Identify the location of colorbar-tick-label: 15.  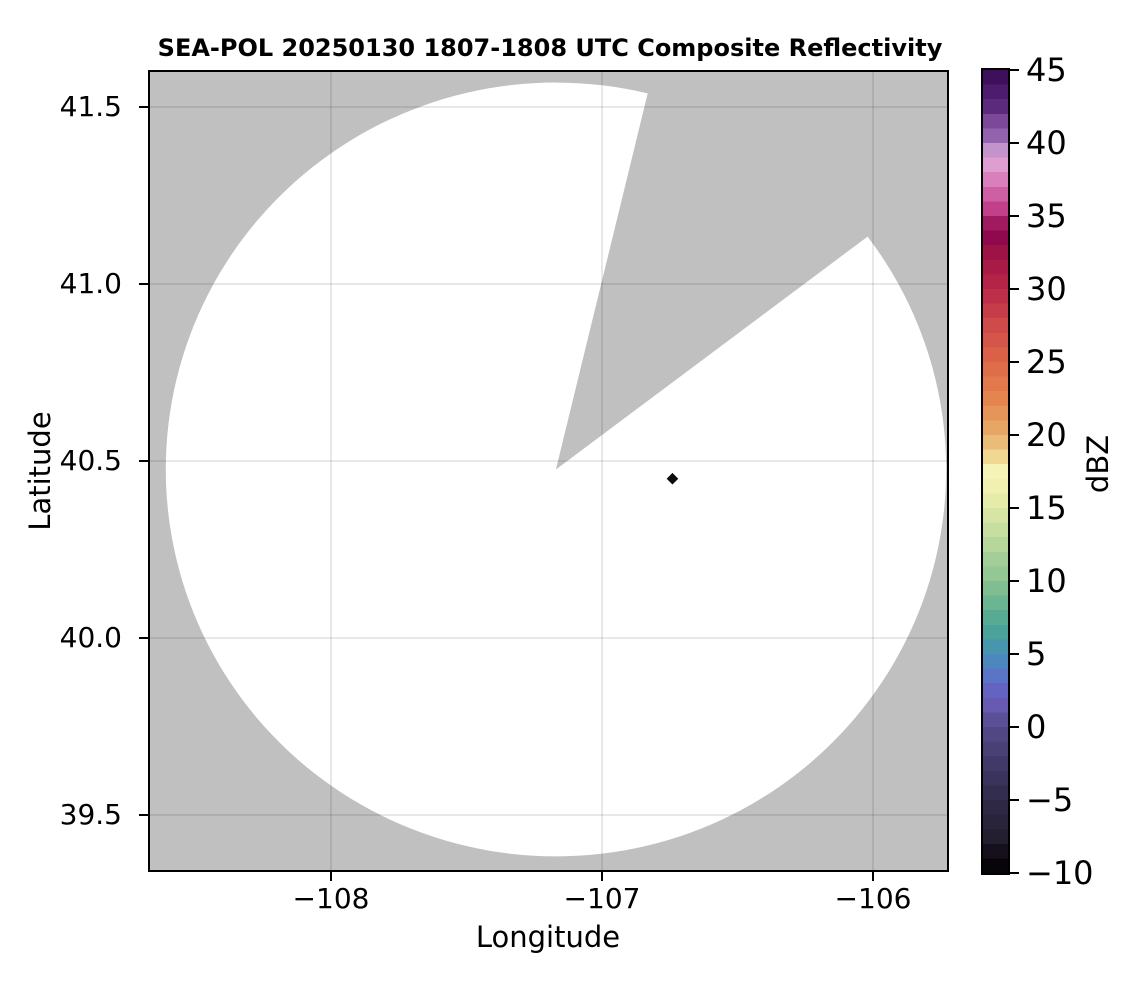
(1046, 508).